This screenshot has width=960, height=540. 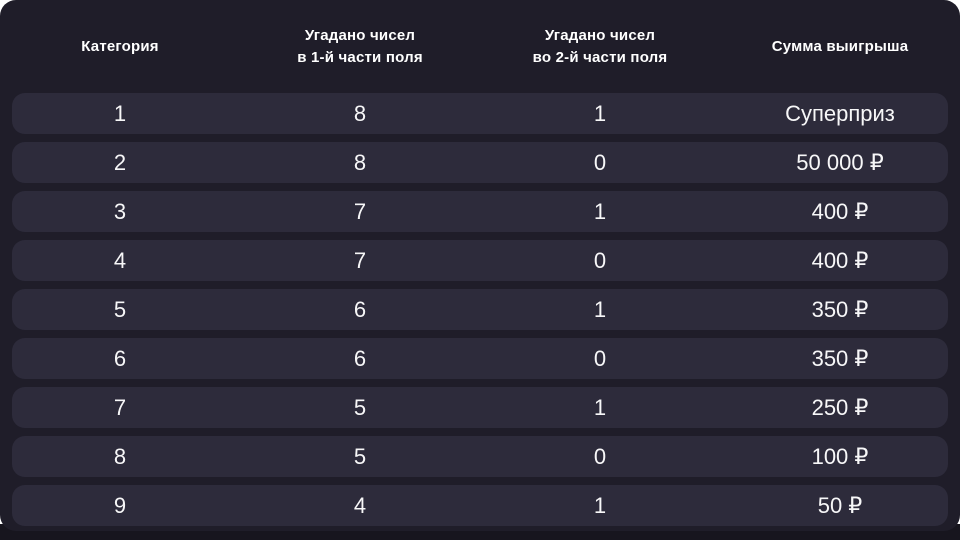 What do you see at coordinates (120, 211) in the screenshot?
I see `cell-category: 3` at bounding box center [120, 211].